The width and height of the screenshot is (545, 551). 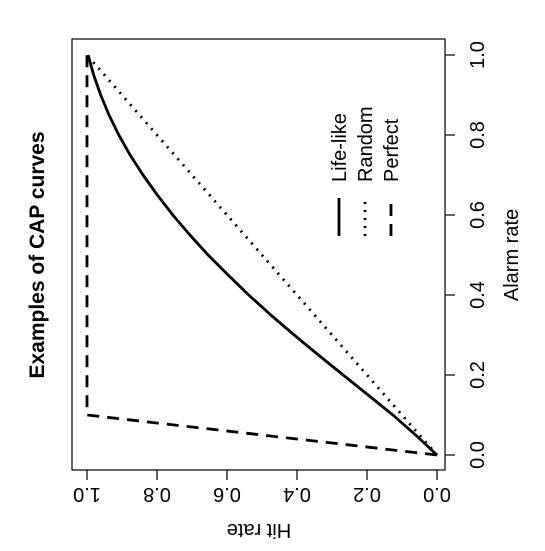 I want to click on y-axis-label: Hit rate, so click(x=259, y=530).